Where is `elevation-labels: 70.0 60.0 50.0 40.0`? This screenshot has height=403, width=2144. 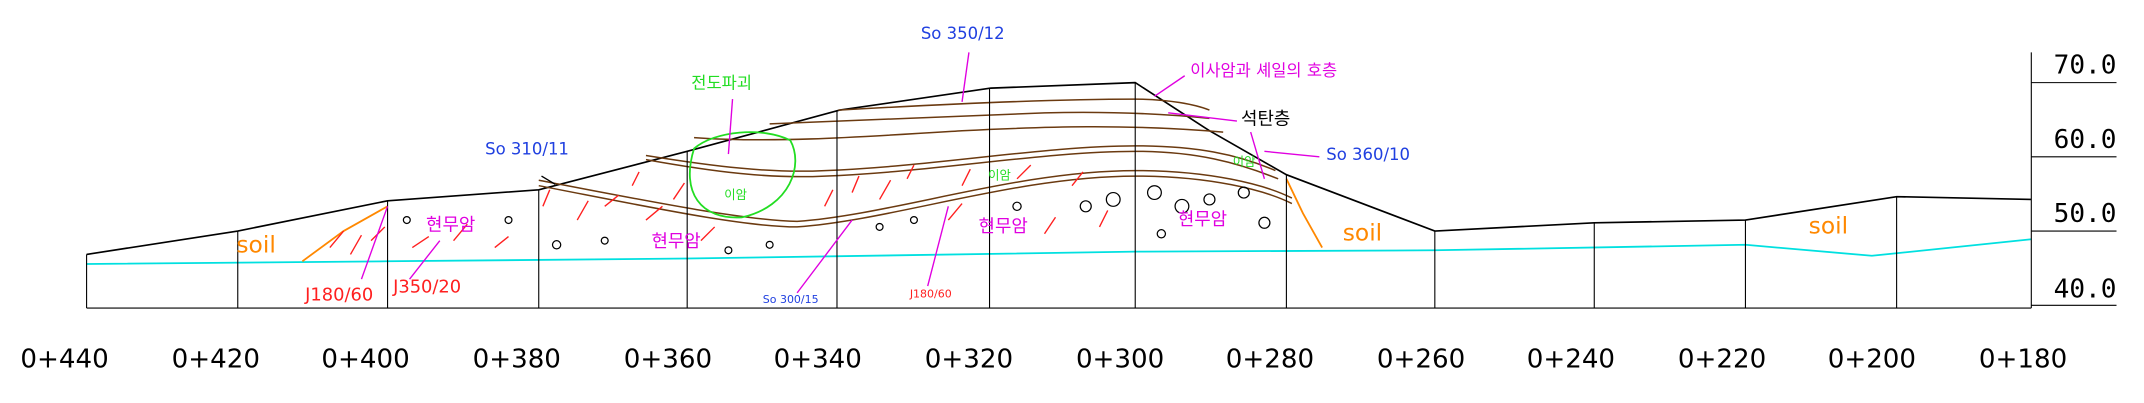
elevation-labels: 70.0 60.0 50.0 40.0 is located at coordinates (2085, 178).